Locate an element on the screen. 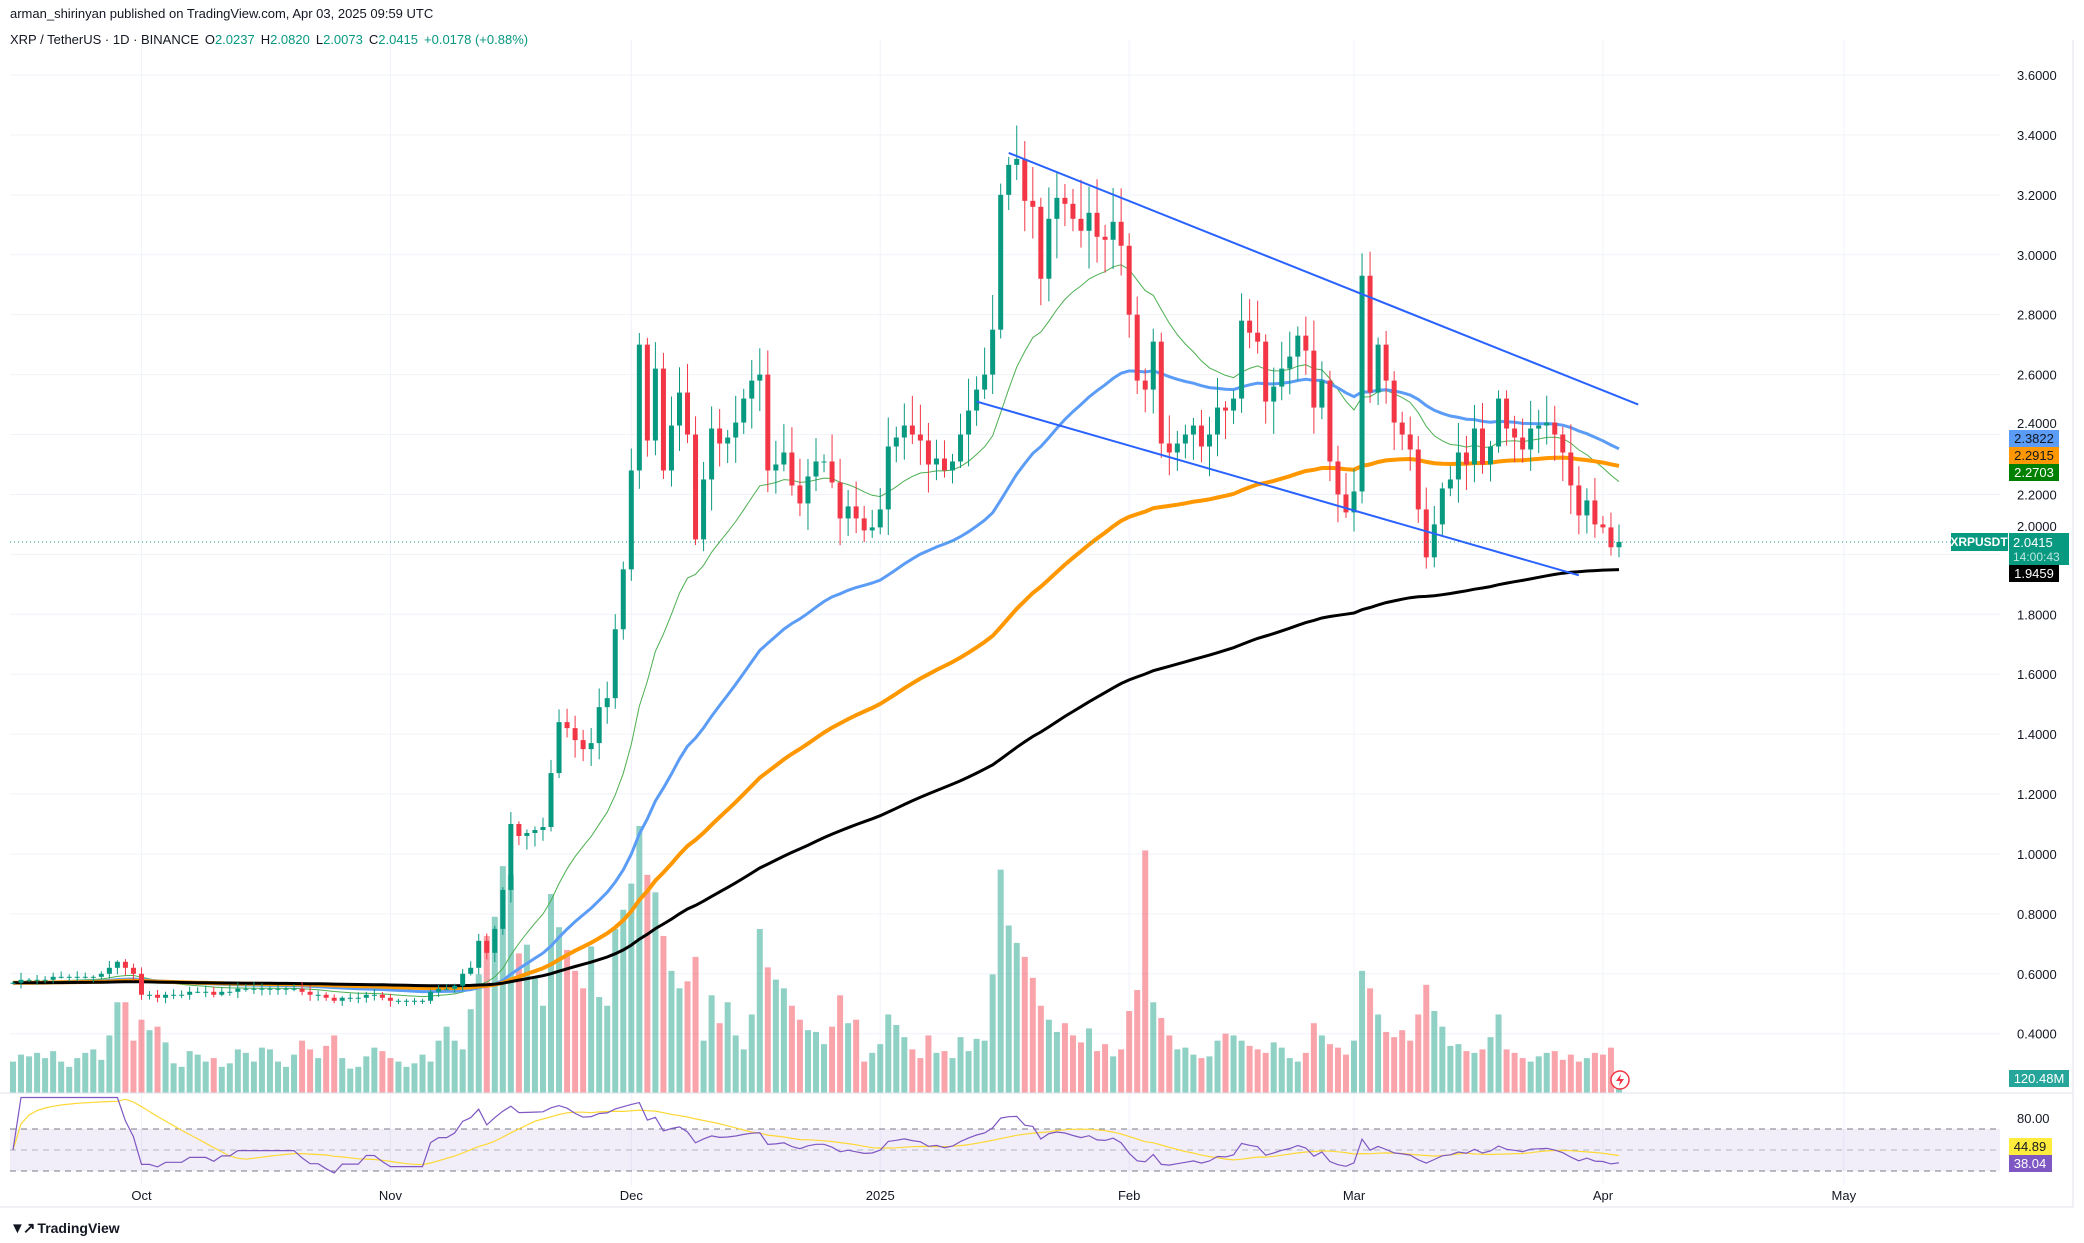 The height and width of the screenshot is (1243, 2084). price-tick: 1.8000 is located at coordinates (2037, 614).